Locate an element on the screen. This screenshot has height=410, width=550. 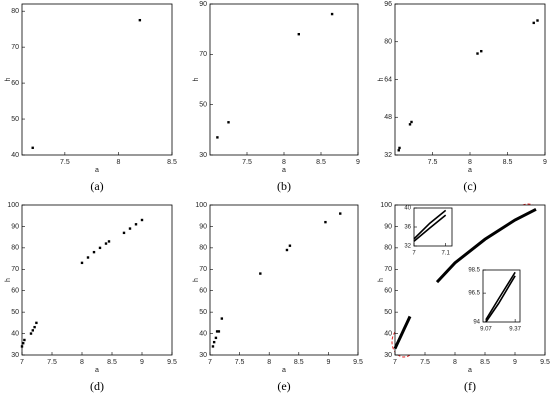
inset: 7 7.1 32 36 40 is located at coordinates (428, 231).